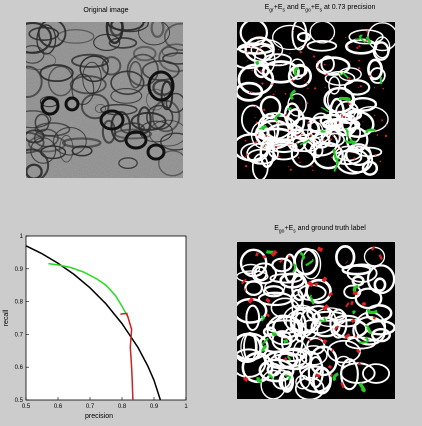  Describe the element at coordinates (19, 401) in the screenshot. I see `y-tick-label: 0.5` at that location.